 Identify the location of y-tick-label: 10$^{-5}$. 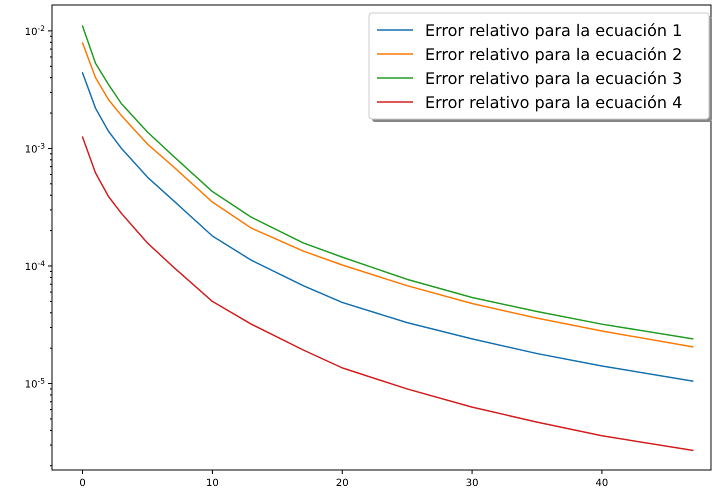
(35, 383).